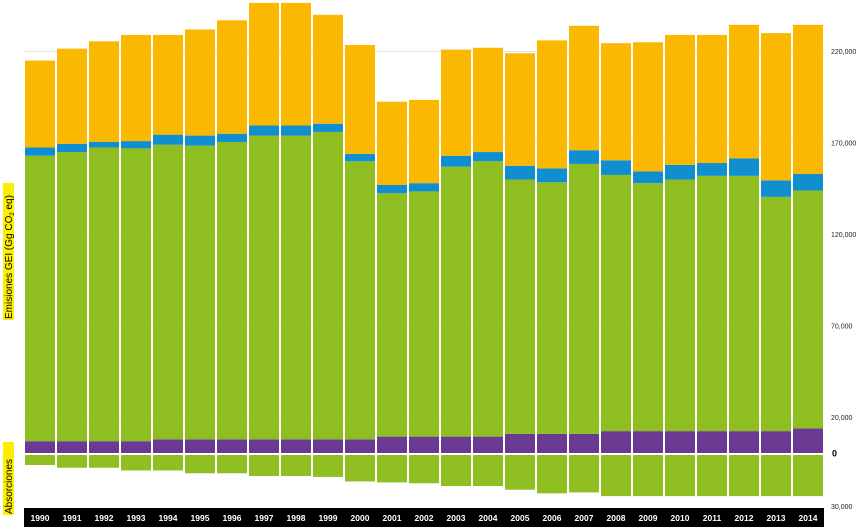  I want to click on x-tick-label-1998: 1998, so click(296, 518).